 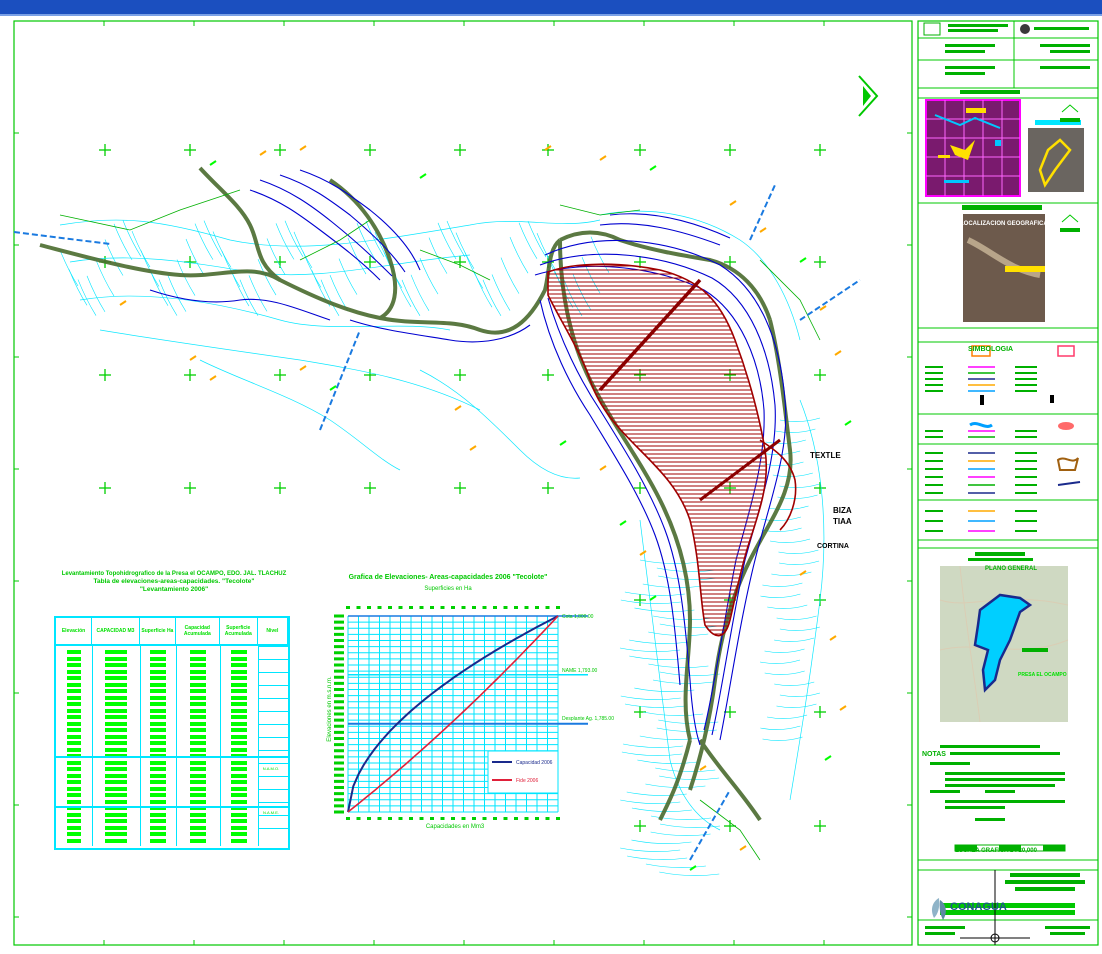 What do you see at coordinates (657, 450) in the screenshot?
I see `reservoir-outline` at bounding box center [657, 450].